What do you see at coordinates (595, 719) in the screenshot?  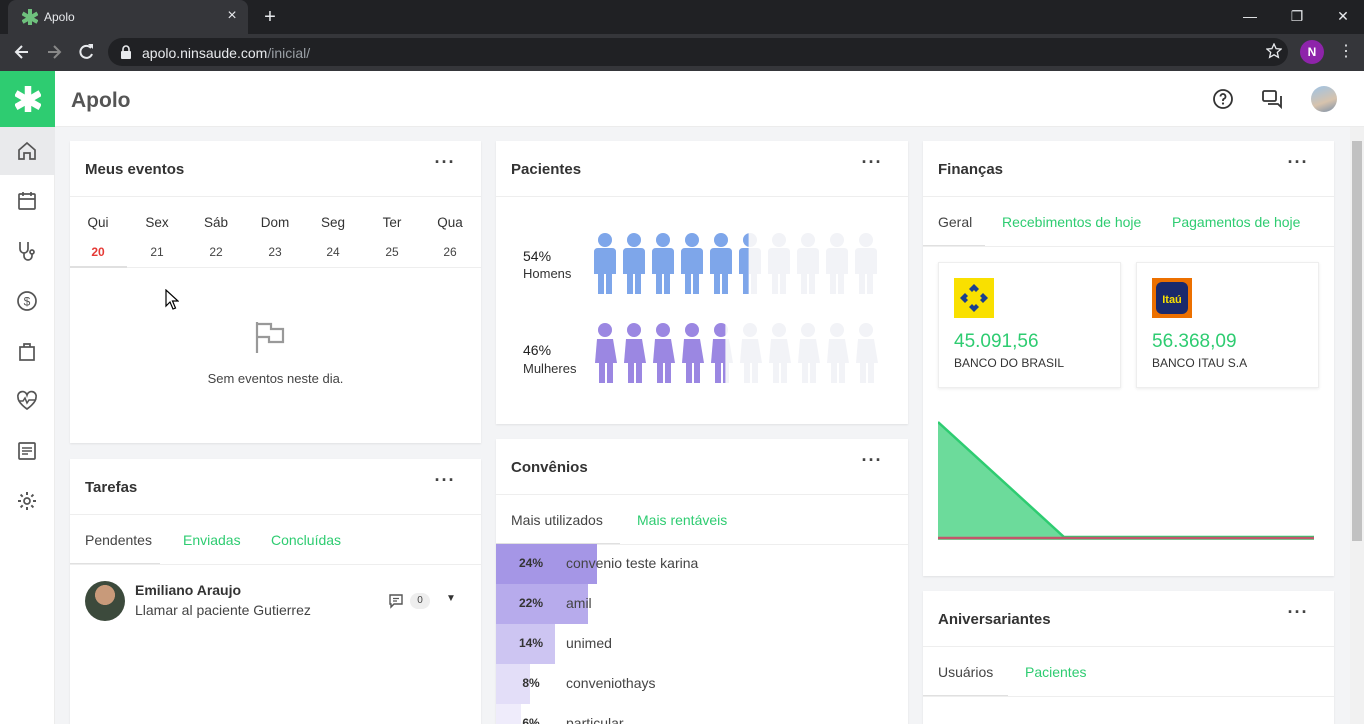 I see `convenio-name: particular` at bounding box center [595, 719].